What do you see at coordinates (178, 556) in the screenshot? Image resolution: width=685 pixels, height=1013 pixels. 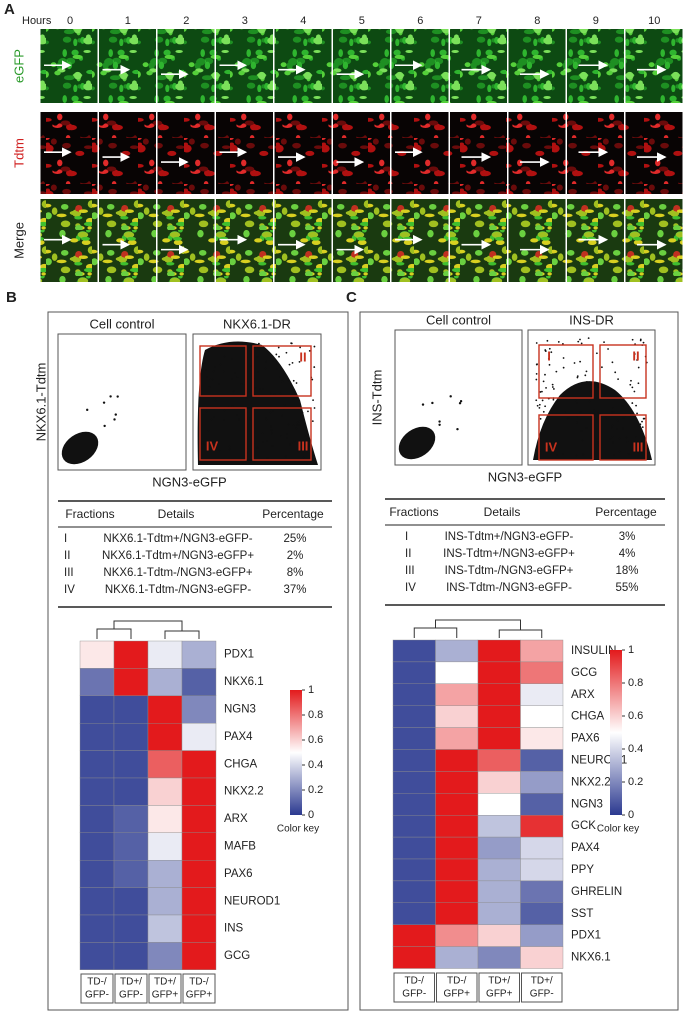 I see `table-cell: NKX6.1-Tdtm+/NGN3-eGFP+` at bounding box center [178, 556].